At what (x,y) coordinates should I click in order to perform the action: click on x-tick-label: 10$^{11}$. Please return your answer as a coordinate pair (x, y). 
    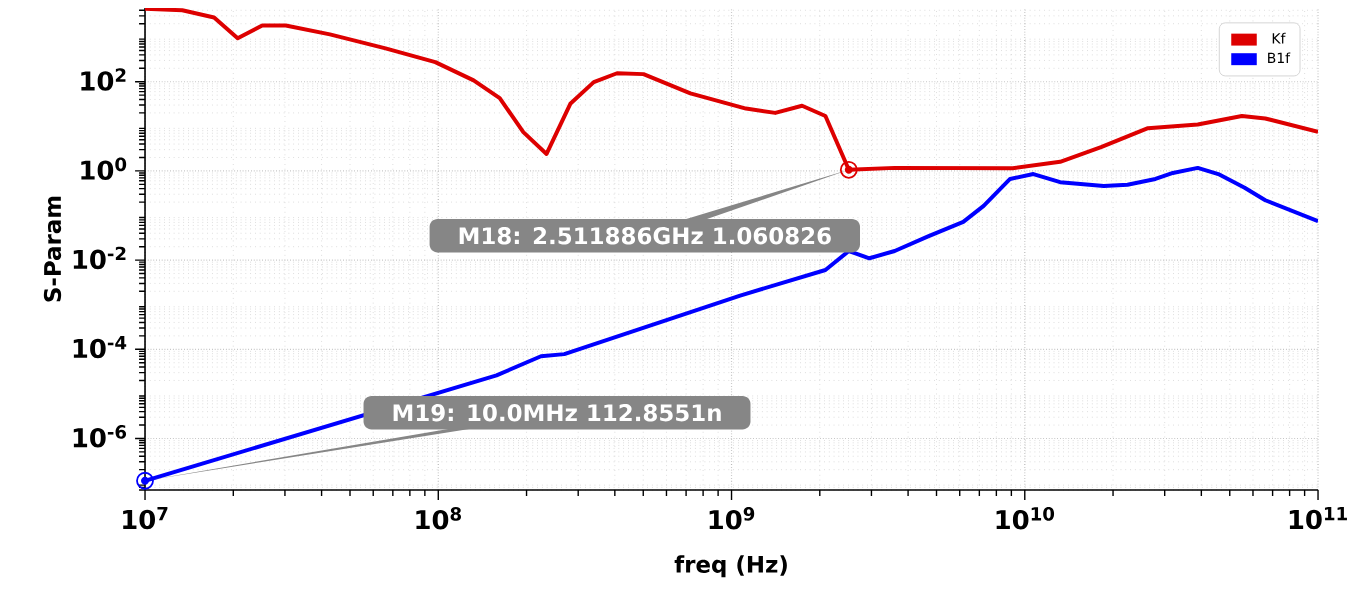
    Looking at the image, I should click on (1318, 518).